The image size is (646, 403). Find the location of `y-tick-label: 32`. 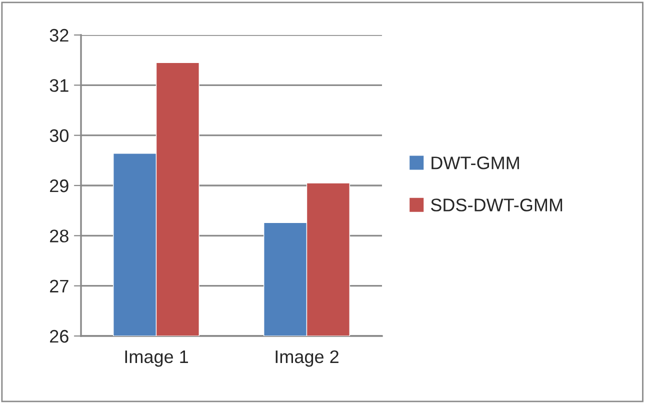

y-tick-label: 32 is located at coordinates (59, 35).